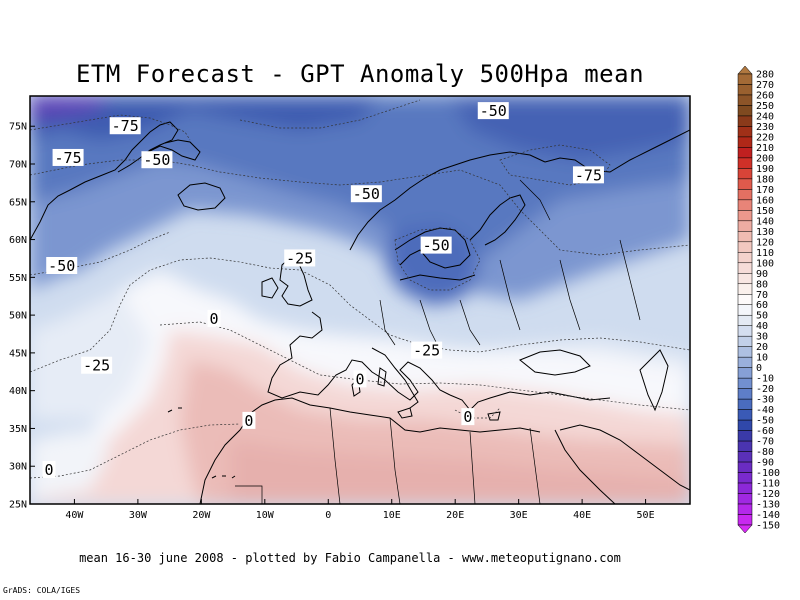 This screenshot has height=600, width=800. I want to click on colorbar-top-arrow, so click(745, 70).